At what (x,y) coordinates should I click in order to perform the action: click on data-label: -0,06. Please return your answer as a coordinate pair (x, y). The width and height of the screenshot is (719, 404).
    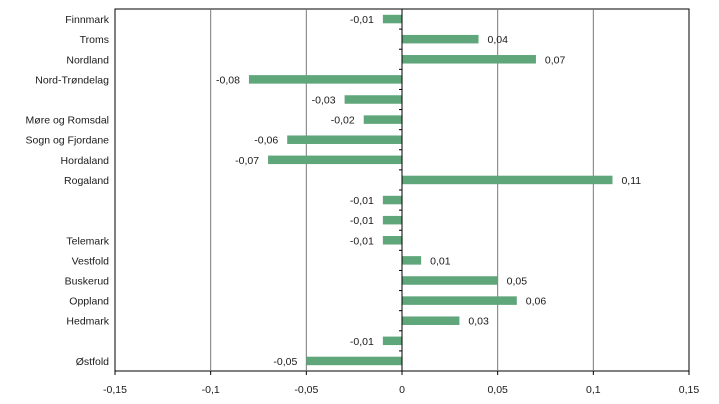
    Looking at the image, I should click on (266, 141).